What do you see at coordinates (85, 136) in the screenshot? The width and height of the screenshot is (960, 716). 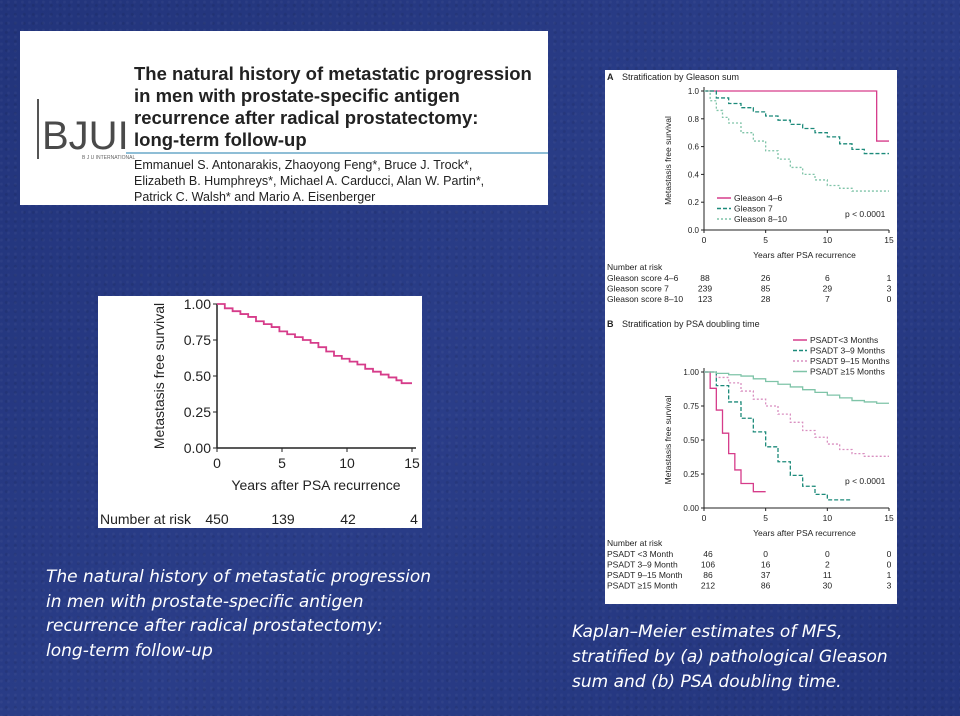 I see `journal-logo: BJUI` at bounding box center [85, 136].